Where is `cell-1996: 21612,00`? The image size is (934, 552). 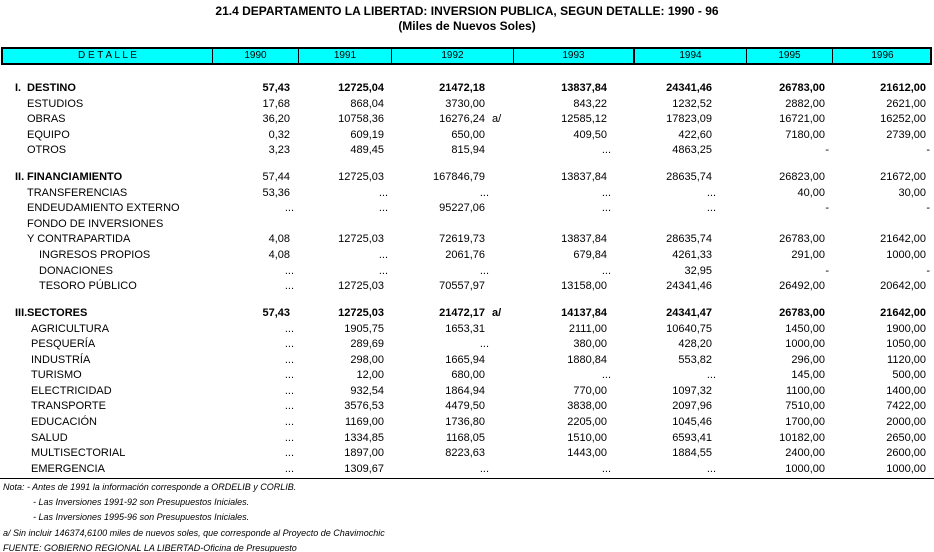 cell-1996: 21612,00 is located at coordinates (903, 88).